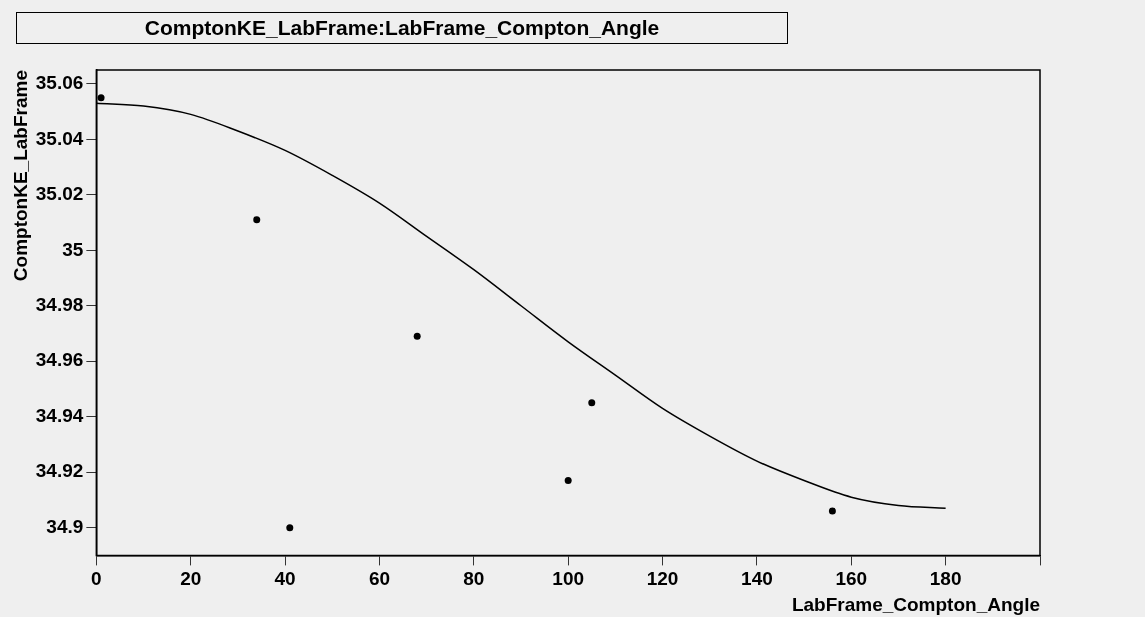 The width and height of the screenshot is (1145, 617). Describe the element at coordinates (915, 604) in the screenshot. I see `x-axis-title: LabFrame_Compton_Angle` at that location.